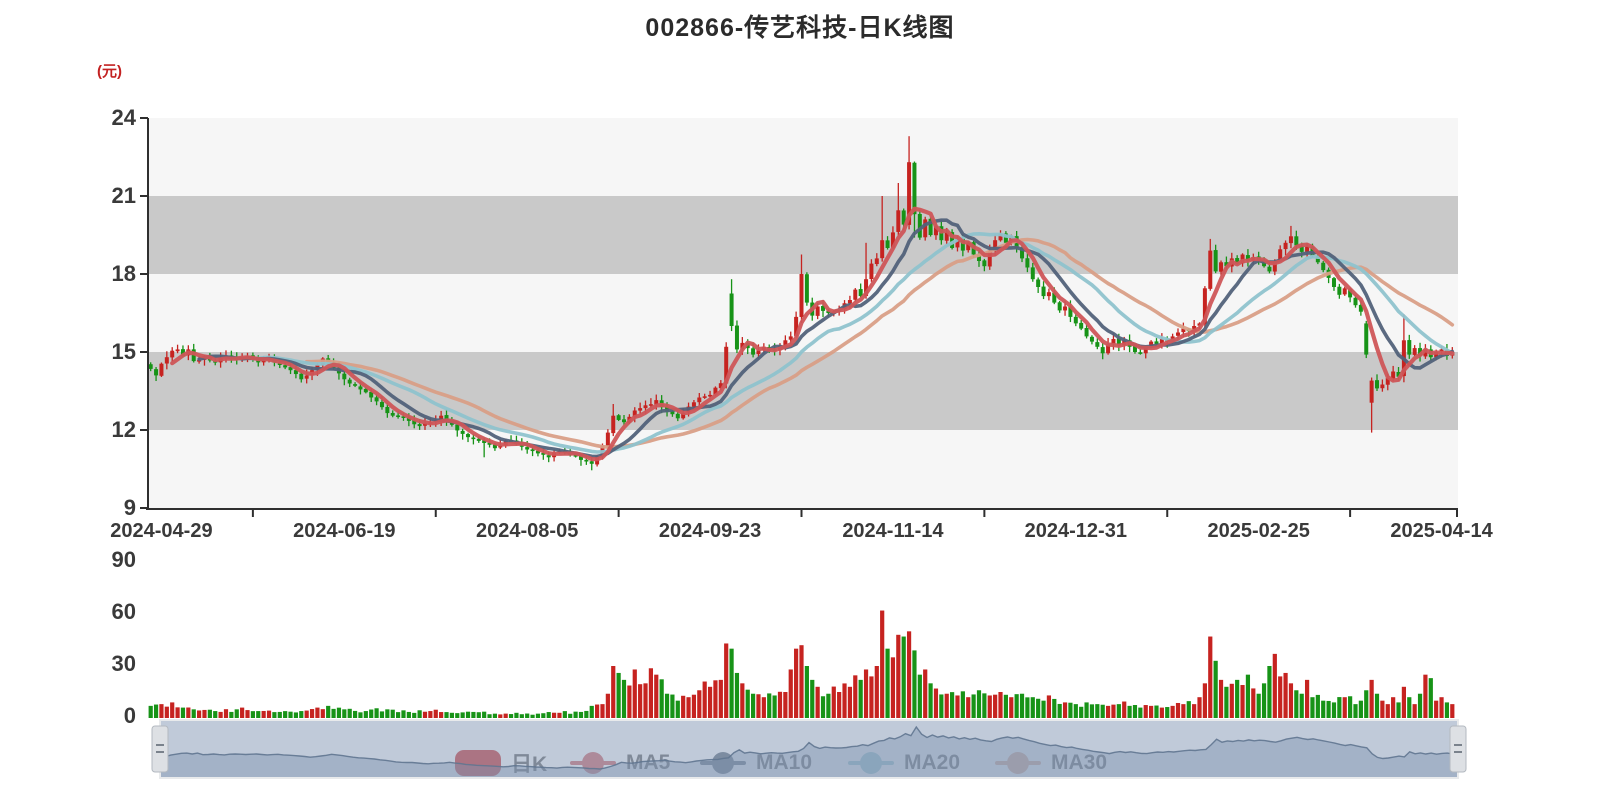 The height and width of the screenshot is (800, 1600). Describe the element at coordinates (160, 749) in the screenshot. I see `datazoom-handle-left` at that location.